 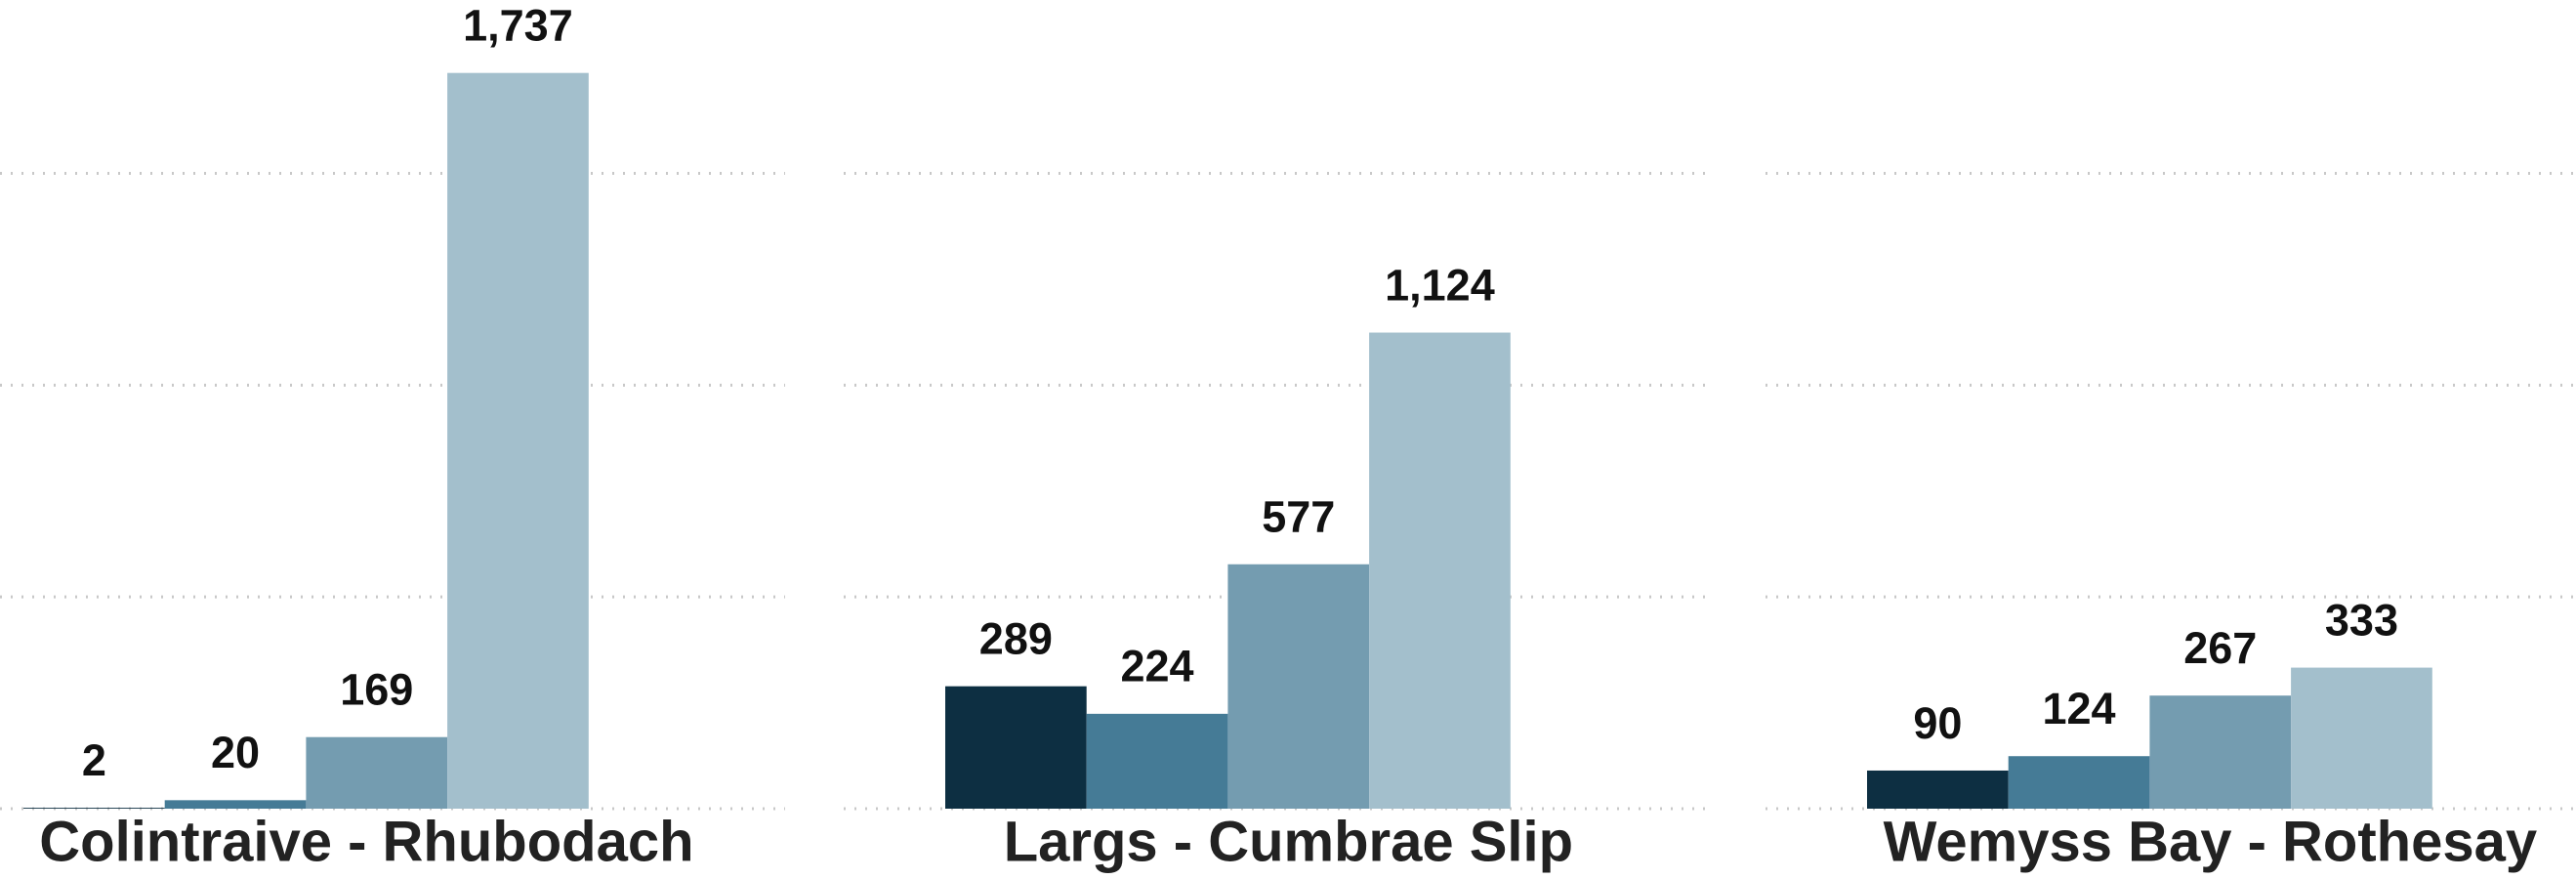 What do you see at coordinates (1299, 517) in the screenshot?
I see `value-label: 577` at bounding box center [1299, 517].